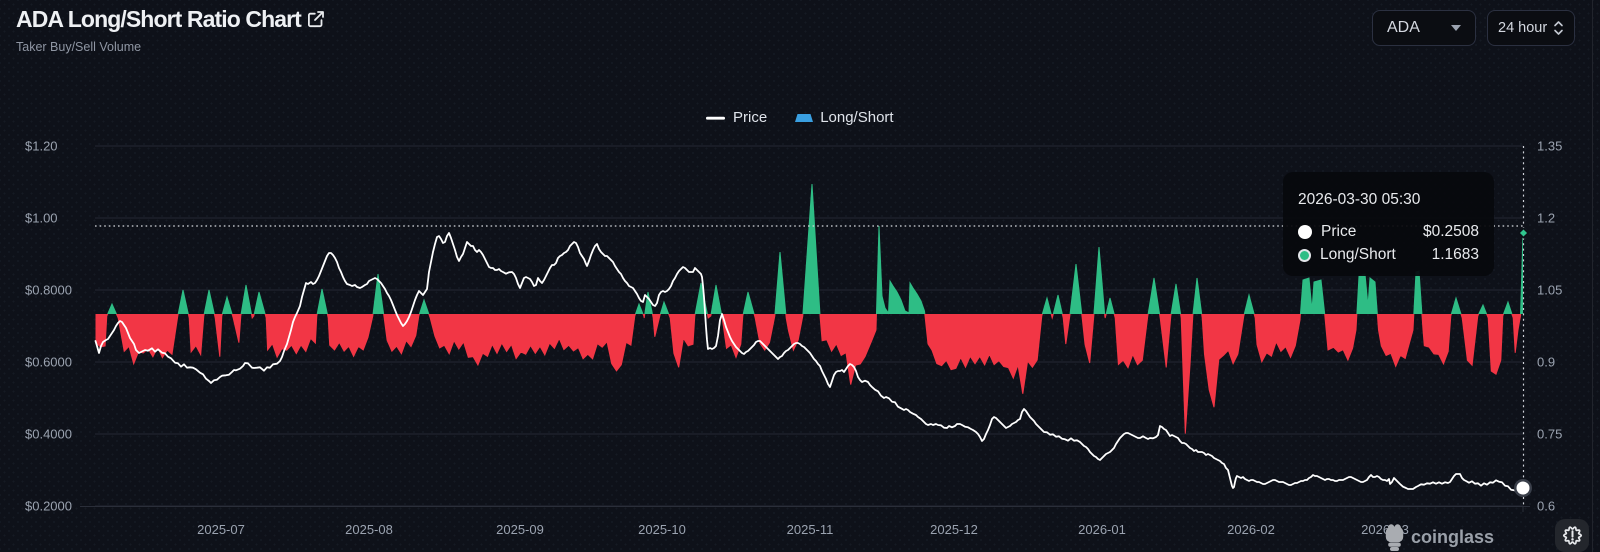  I want to click on svg-text: 2025-10, so click(662, 529).